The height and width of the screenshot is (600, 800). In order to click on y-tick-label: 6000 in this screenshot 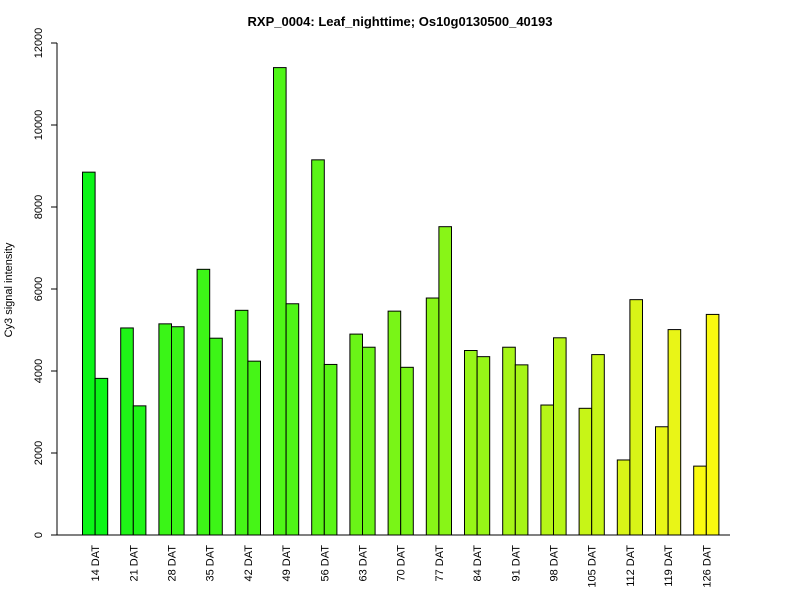, I will do `click(39, 289)`.